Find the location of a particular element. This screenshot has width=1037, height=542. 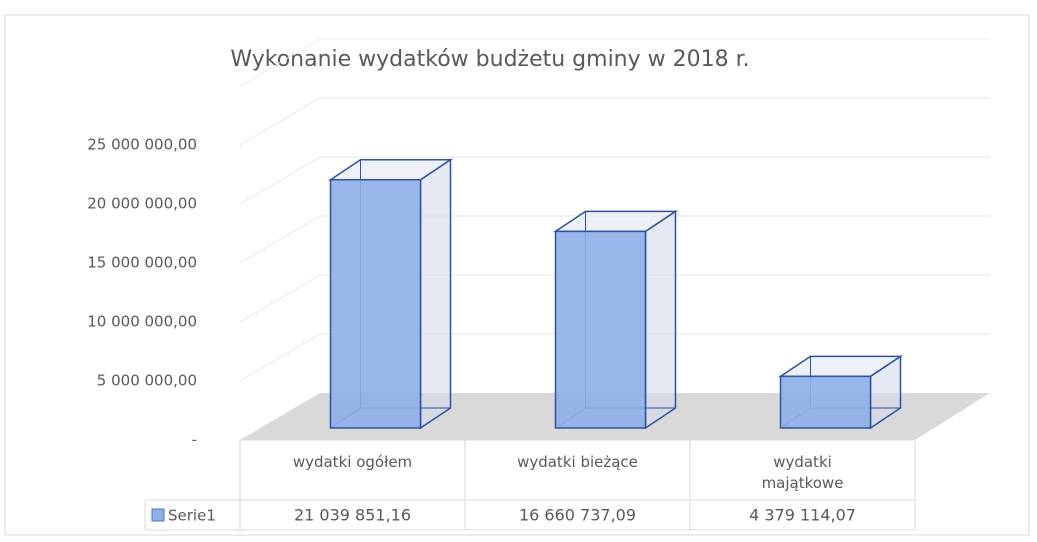

y-tick-label: 5 000 000,00 is located at coordinates (147, 381).